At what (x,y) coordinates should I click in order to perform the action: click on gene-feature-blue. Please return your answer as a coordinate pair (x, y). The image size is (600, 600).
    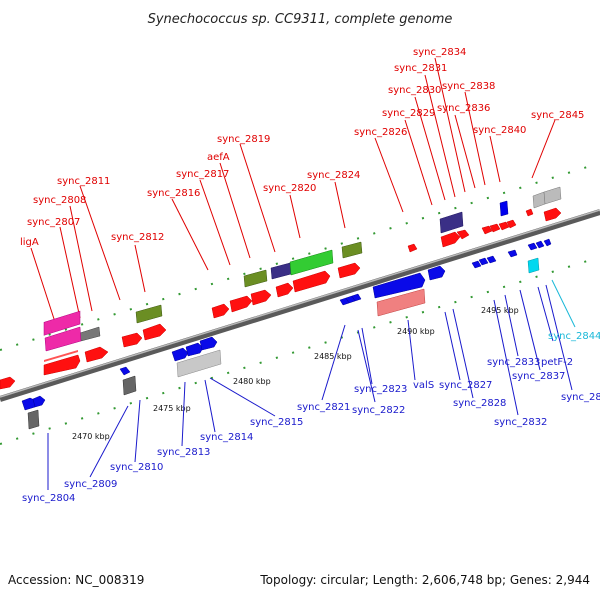
    Looking at the image, I should click on (504, 208).